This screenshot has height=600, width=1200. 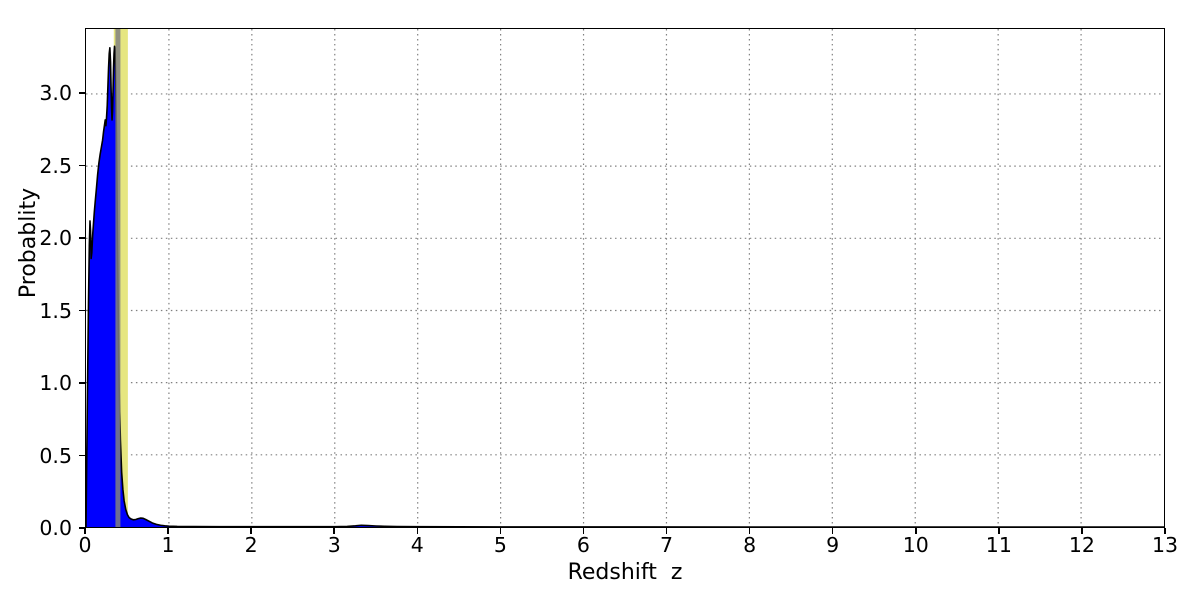 I want to click on y-tick-label: 2.5, so click(x=55, y=165).